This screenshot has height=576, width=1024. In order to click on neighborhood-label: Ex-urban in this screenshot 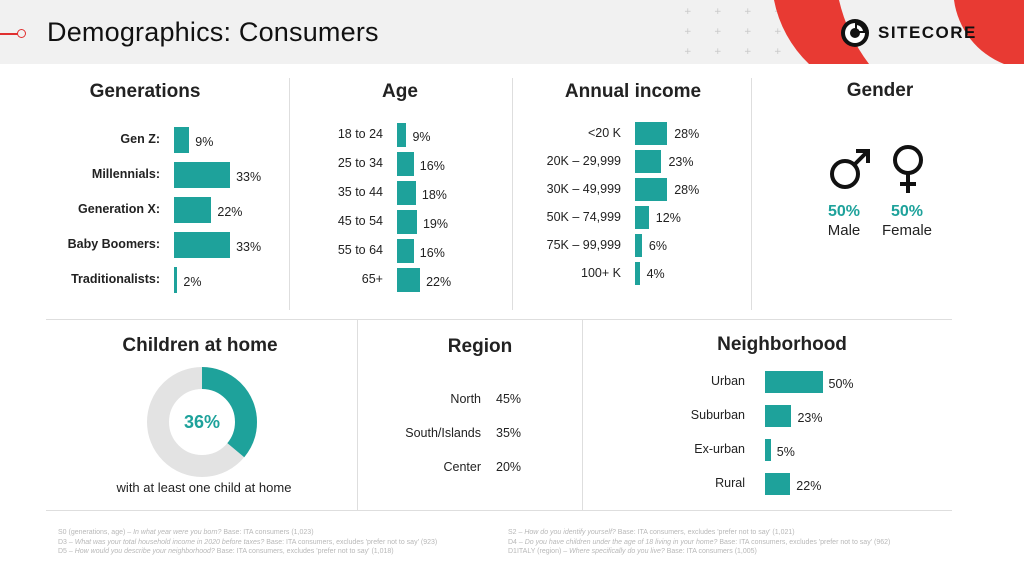, I will do `click(719, 449)`.